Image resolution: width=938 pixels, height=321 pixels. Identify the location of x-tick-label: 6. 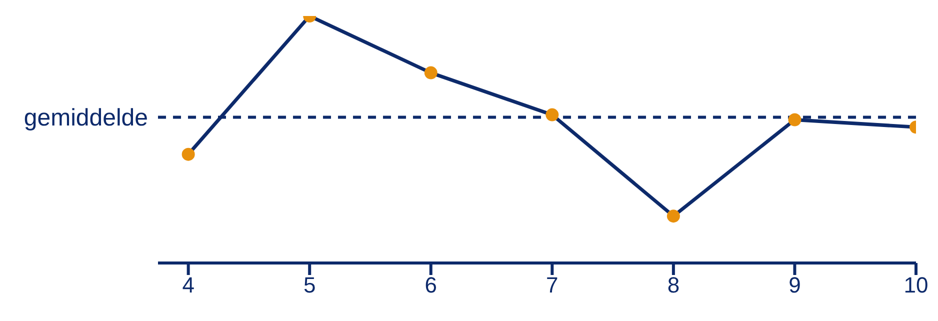
(431, 285).